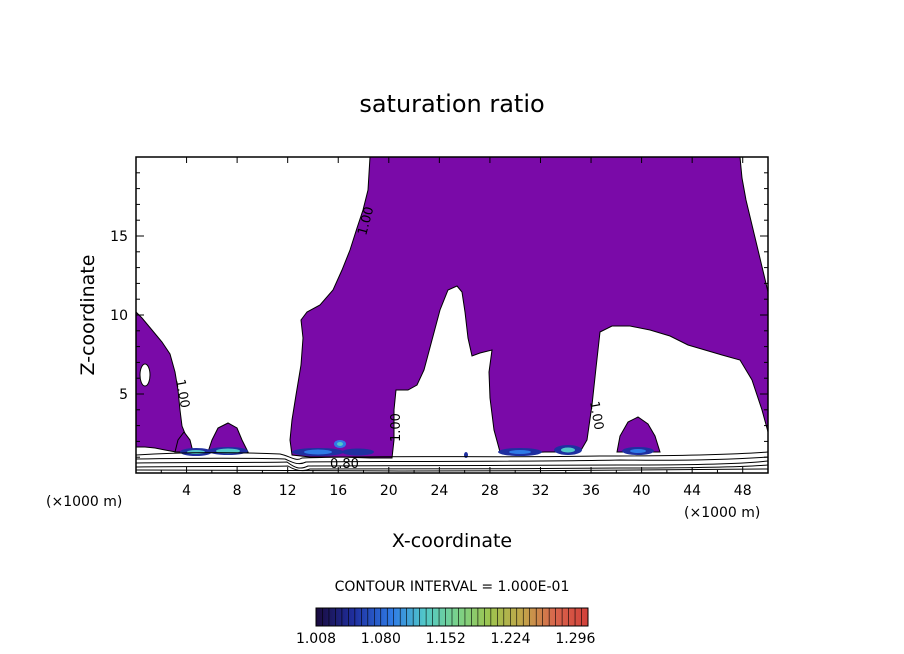  Describe the element at coordinates (163, 382) in the screenshot. I see `saturated-region-left` at that location.